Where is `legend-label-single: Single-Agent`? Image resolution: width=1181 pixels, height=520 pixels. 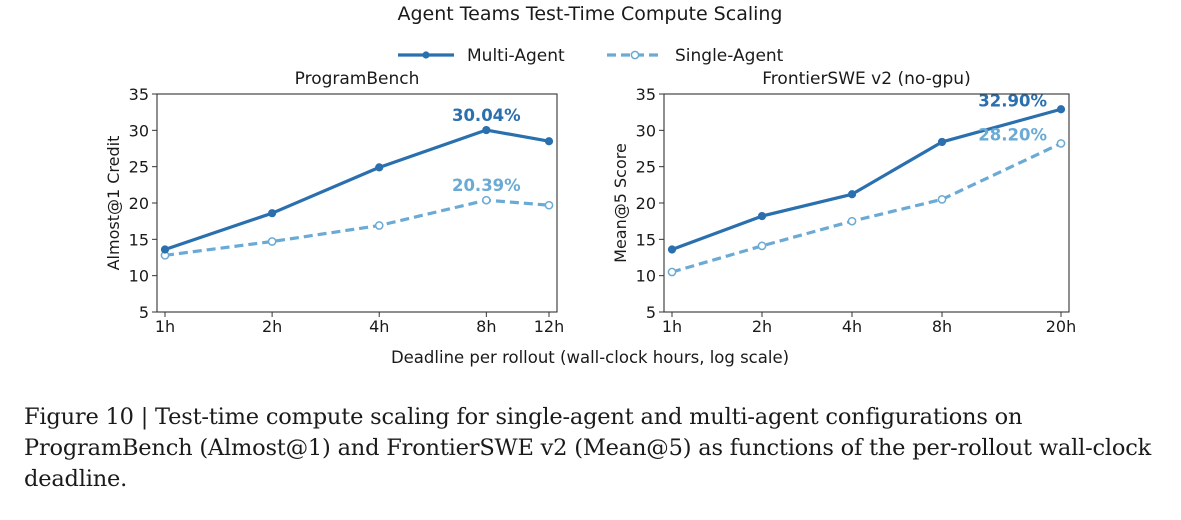
legend-label-single: Single-Agent is located at coordinates (729, 56).